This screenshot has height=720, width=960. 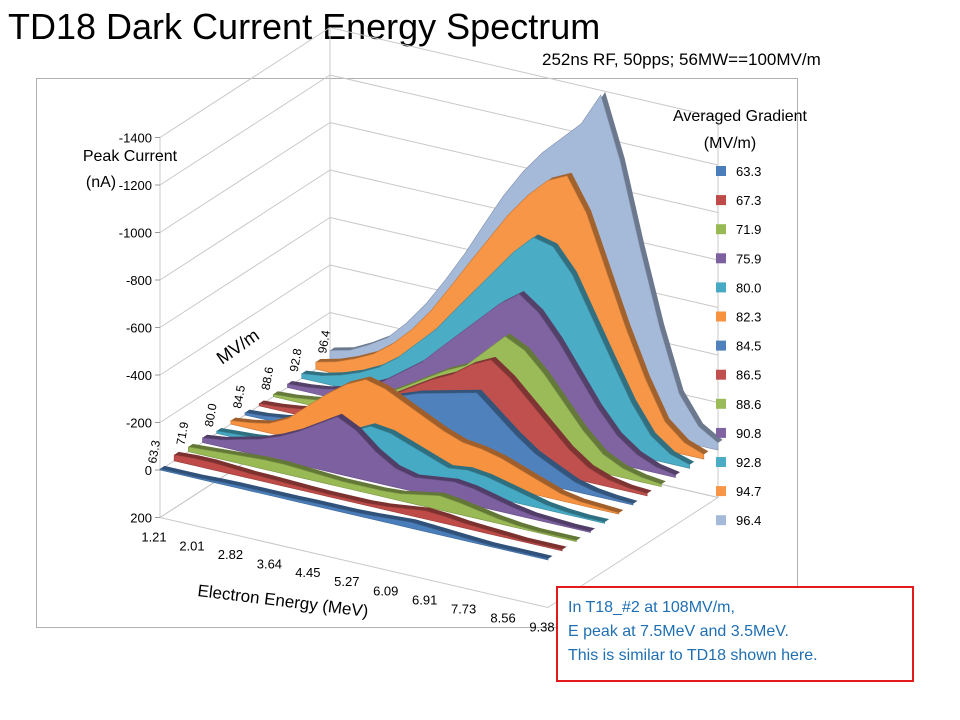 What do you see at coordinates (139, 280) in the screenshot?
I see `y-tick-label: -800` at bounding box center [139, 280].